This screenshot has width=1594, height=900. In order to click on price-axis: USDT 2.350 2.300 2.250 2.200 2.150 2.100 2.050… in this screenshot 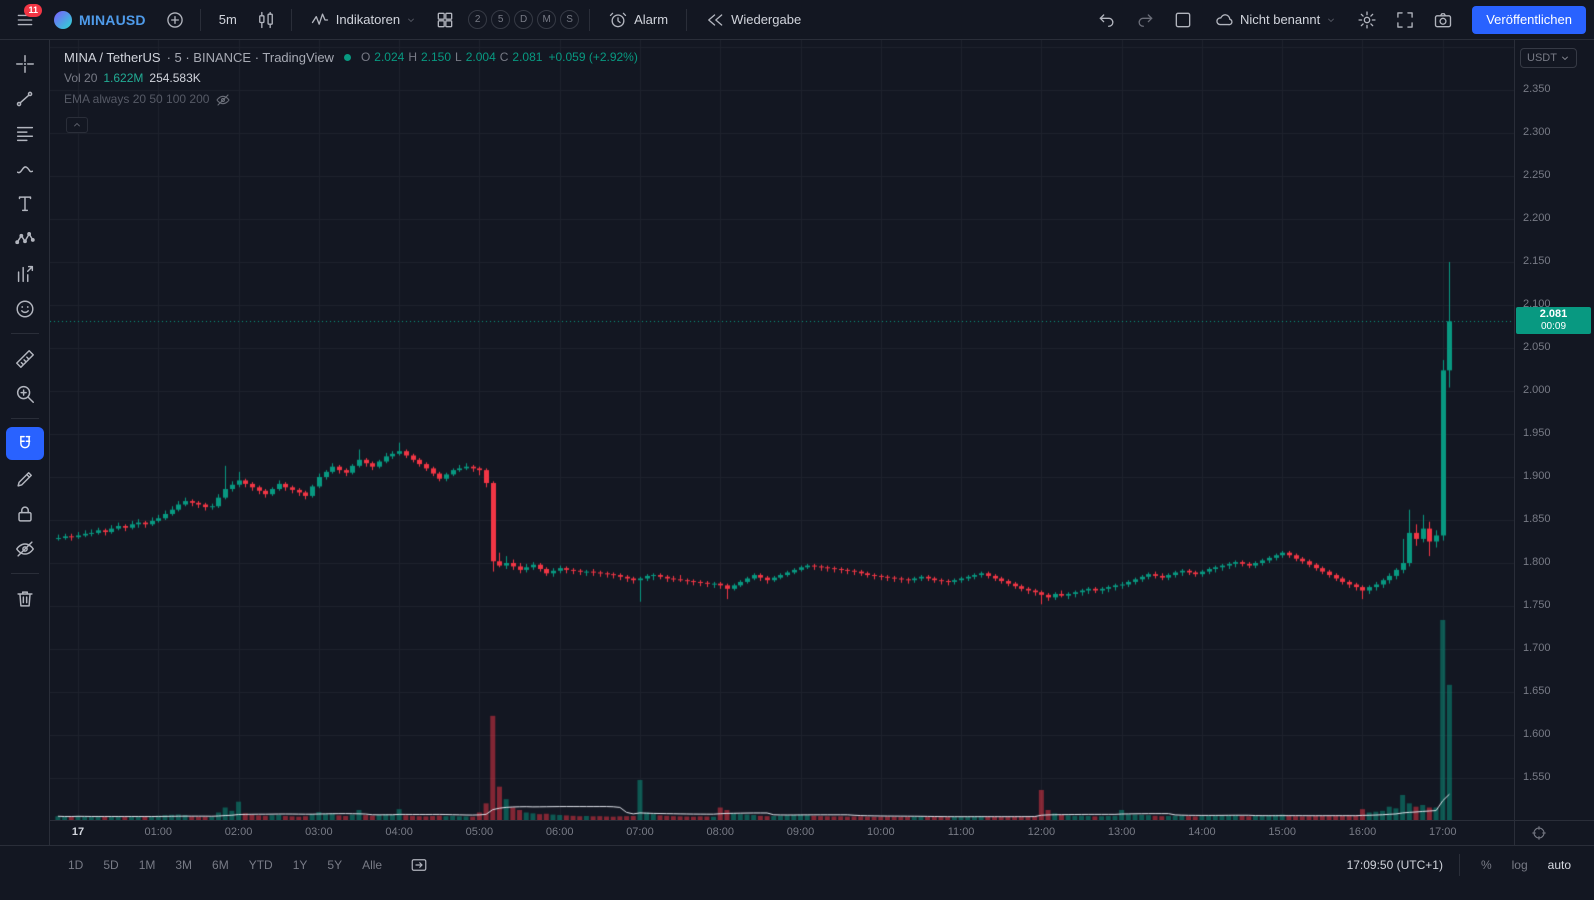, I will do `click(1554, 430)`.